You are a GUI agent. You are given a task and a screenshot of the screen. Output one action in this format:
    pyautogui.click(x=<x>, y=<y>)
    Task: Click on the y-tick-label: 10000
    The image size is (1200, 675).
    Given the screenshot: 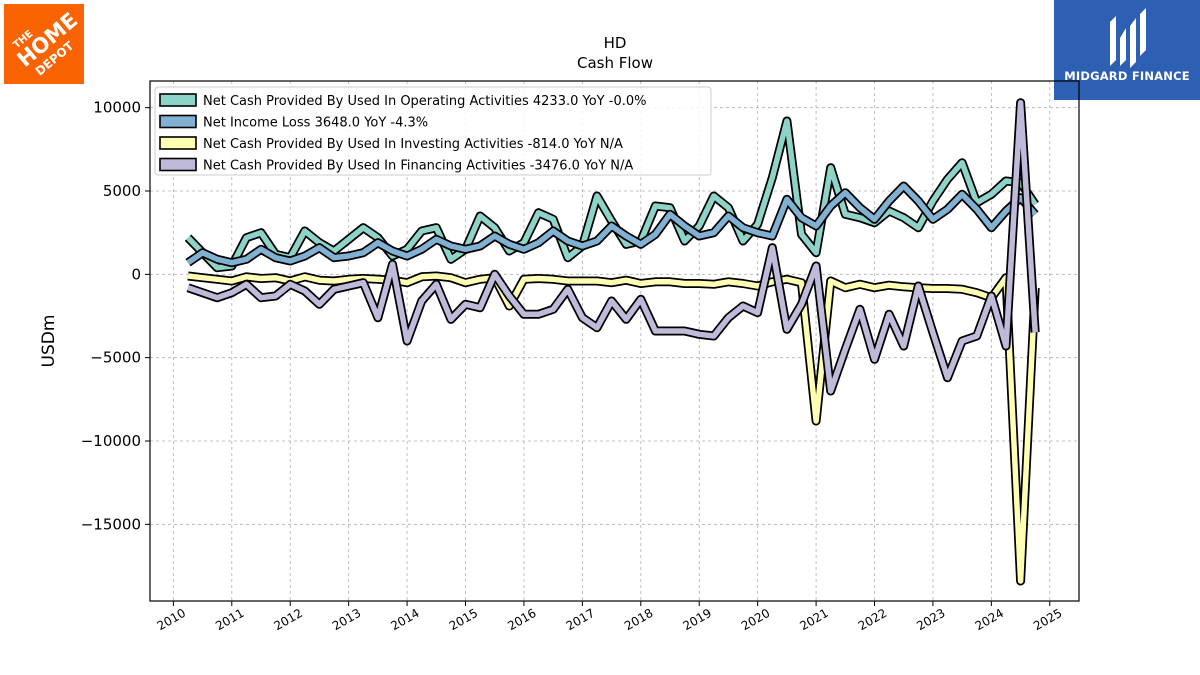 What is the action you would take?
    pyautogui.click(x=117, y=108)
    